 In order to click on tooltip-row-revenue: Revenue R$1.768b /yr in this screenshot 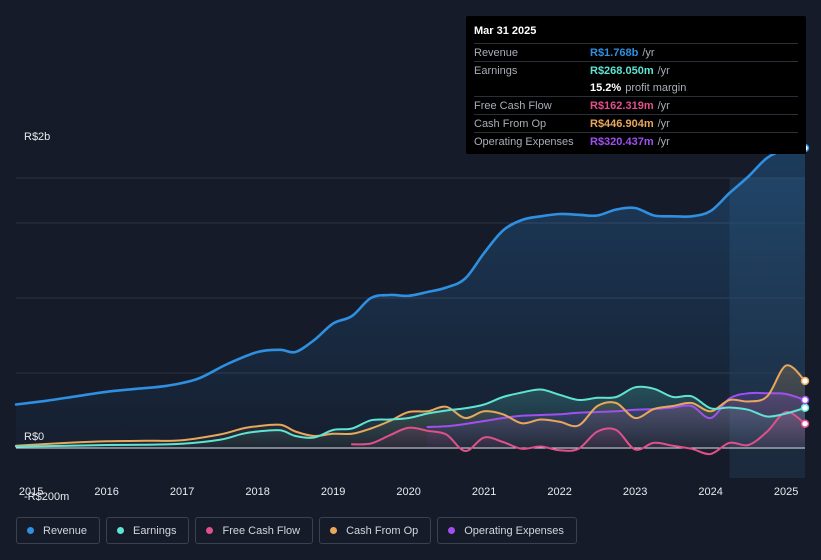, I will do `click(636, 52)`.